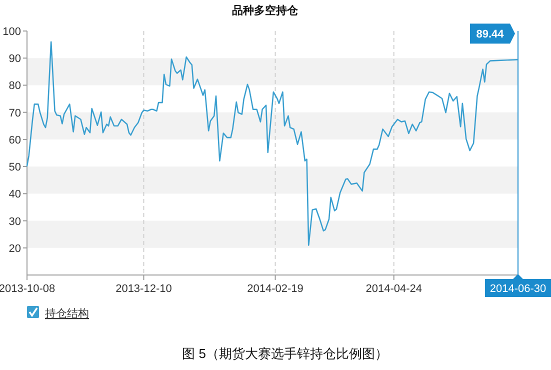  Describe the element at coordinates (11, 32) in the screenshot. I see `y-tick-label: 100` at that location.